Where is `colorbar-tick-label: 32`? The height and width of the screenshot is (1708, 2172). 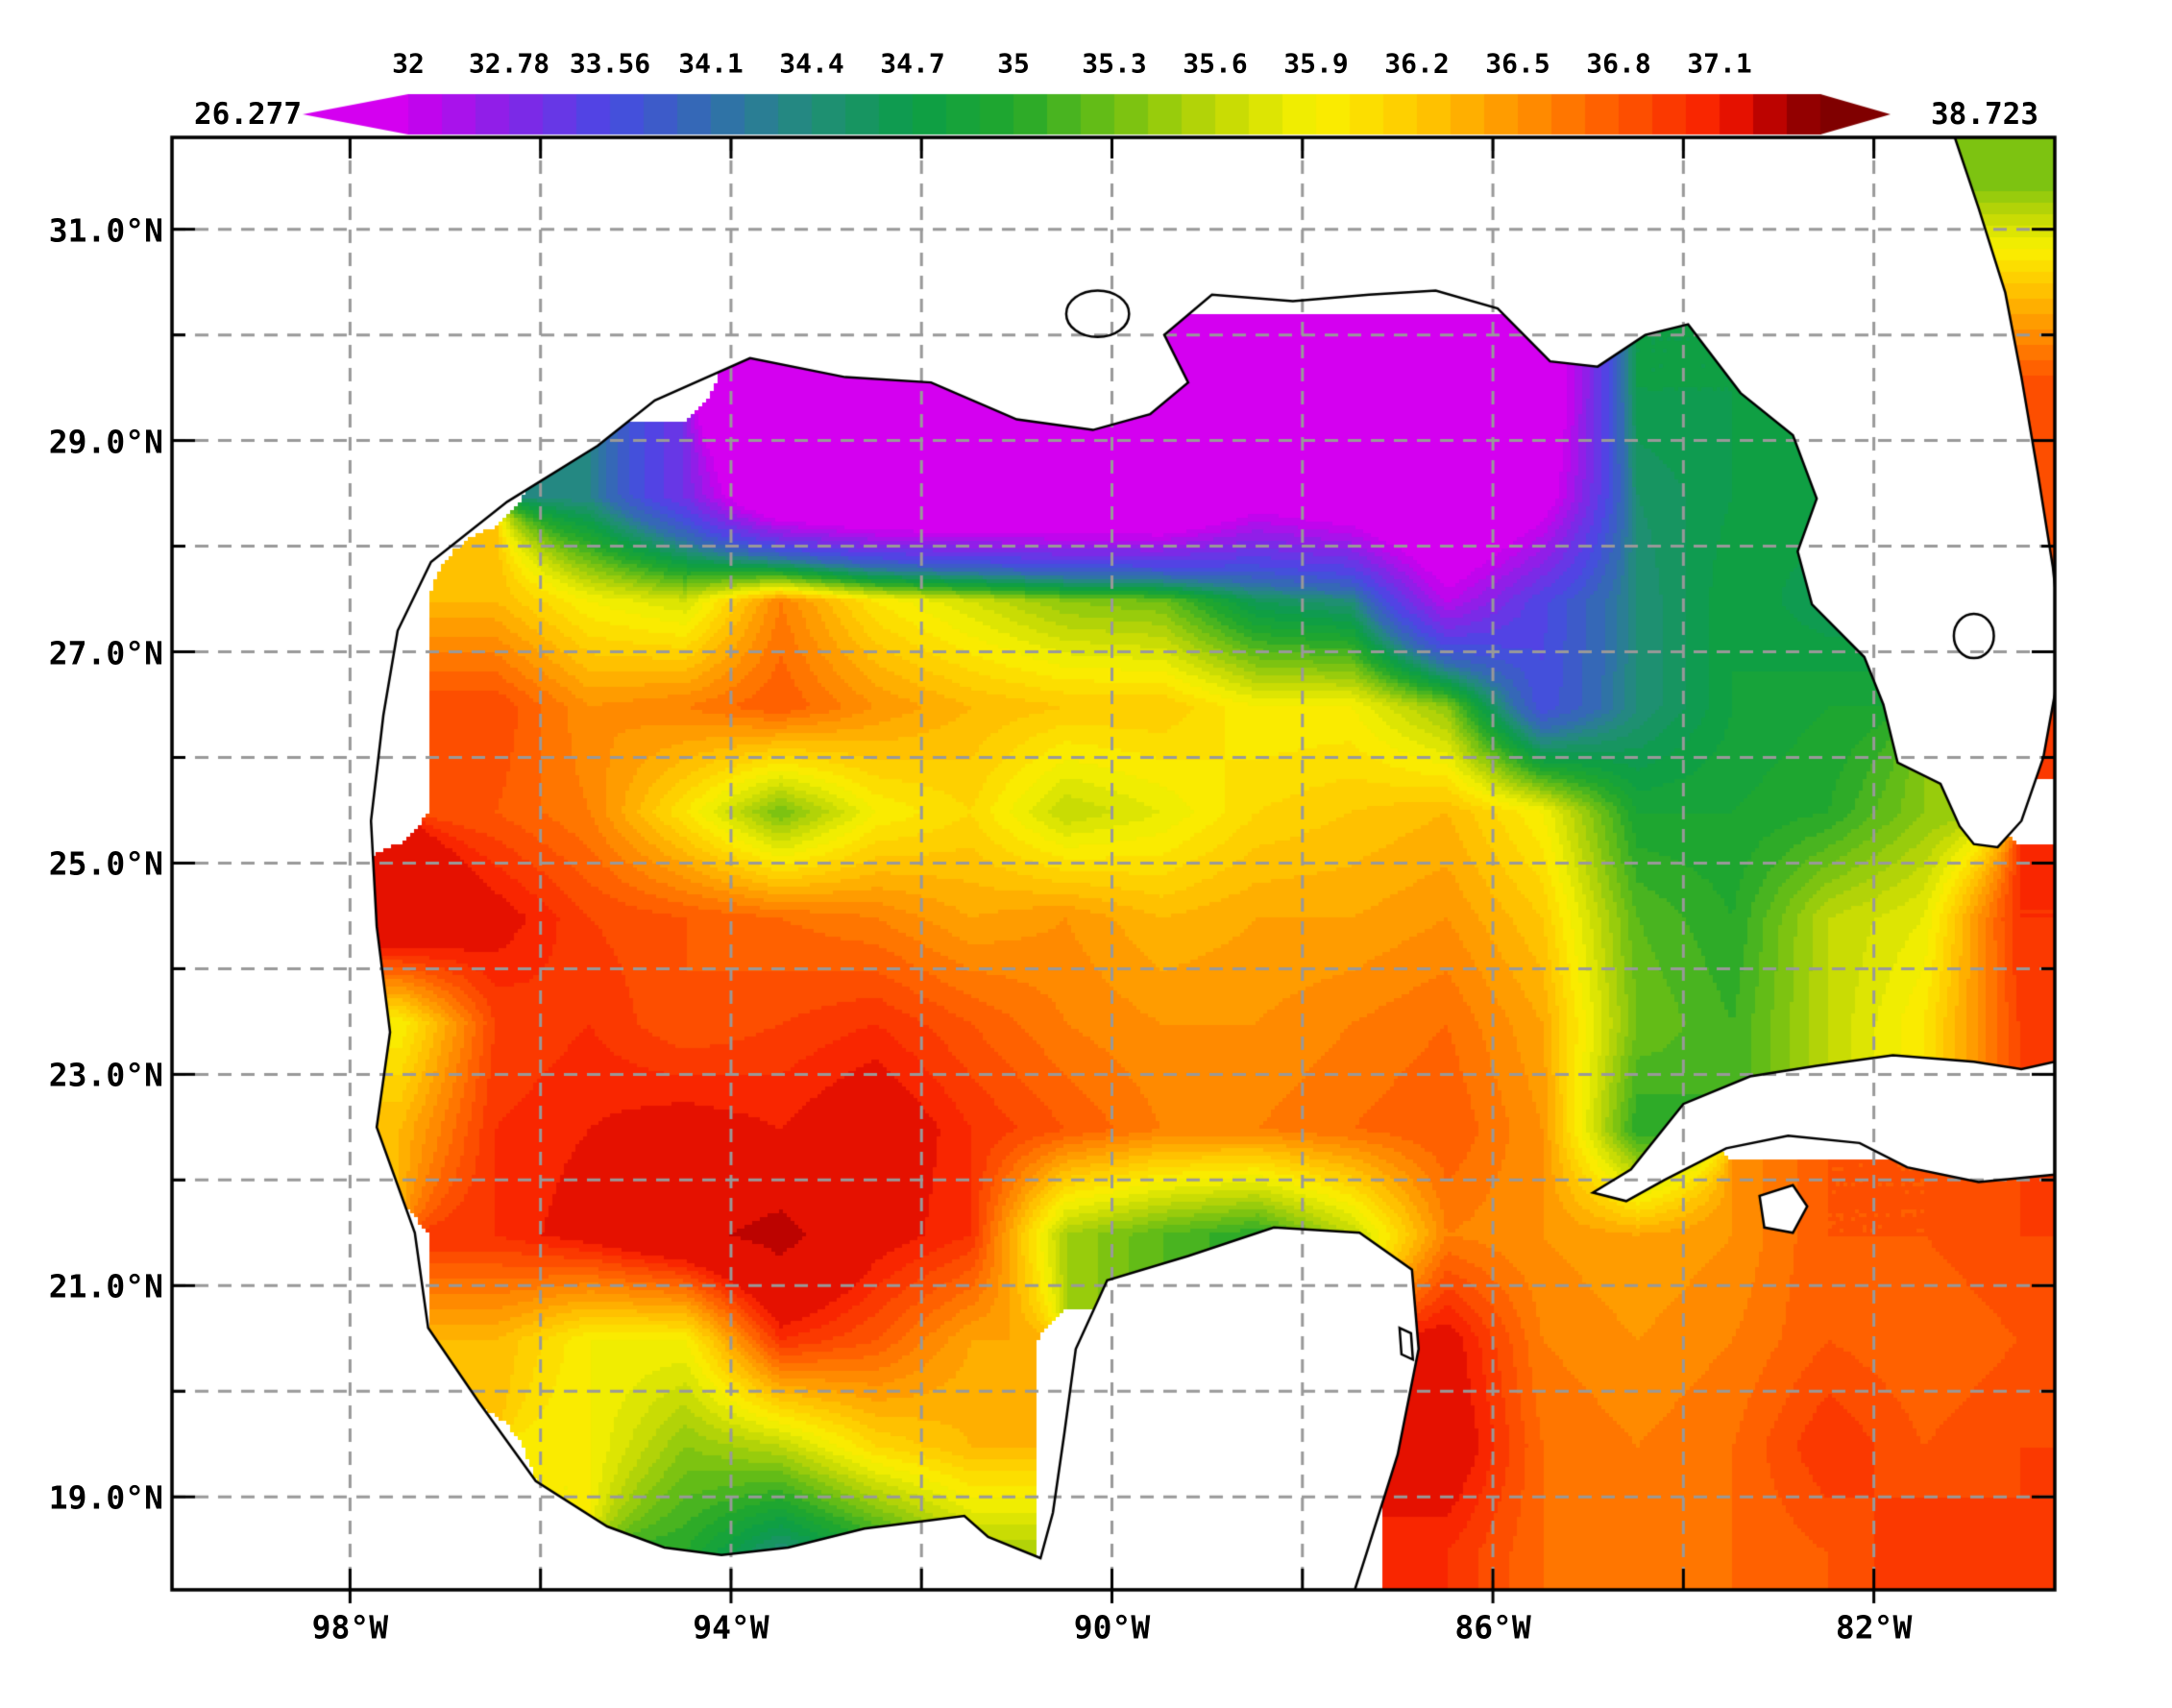 colorbar-tick-label: 32 is located at coordinates (408, 63).